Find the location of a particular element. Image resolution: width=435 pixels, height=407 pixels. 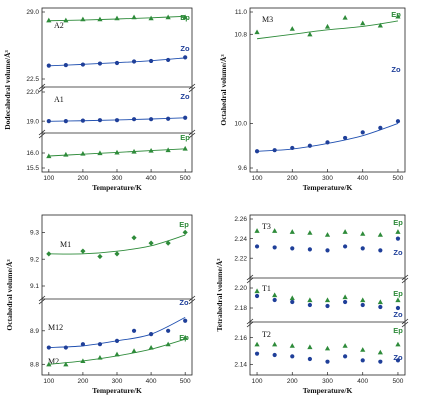

segment-1: 9.1 9.2 9.3 M1 Ep is located at coordinates (109, 255).